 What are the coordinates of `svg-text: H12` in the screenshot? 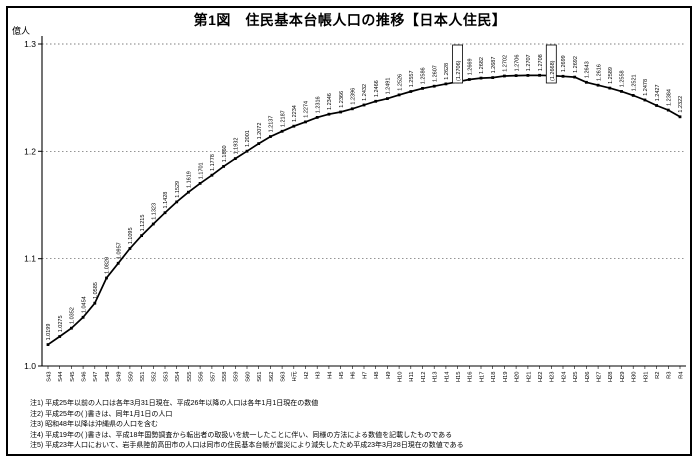 It's located at (424, 377).